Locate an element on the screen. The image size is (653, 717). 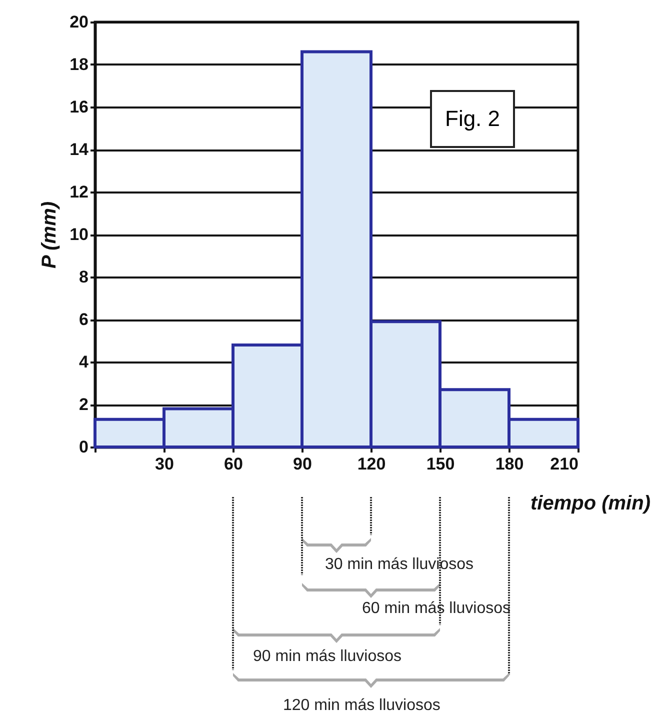
y-tick-label: 18 is located at coordinates (79, 64).